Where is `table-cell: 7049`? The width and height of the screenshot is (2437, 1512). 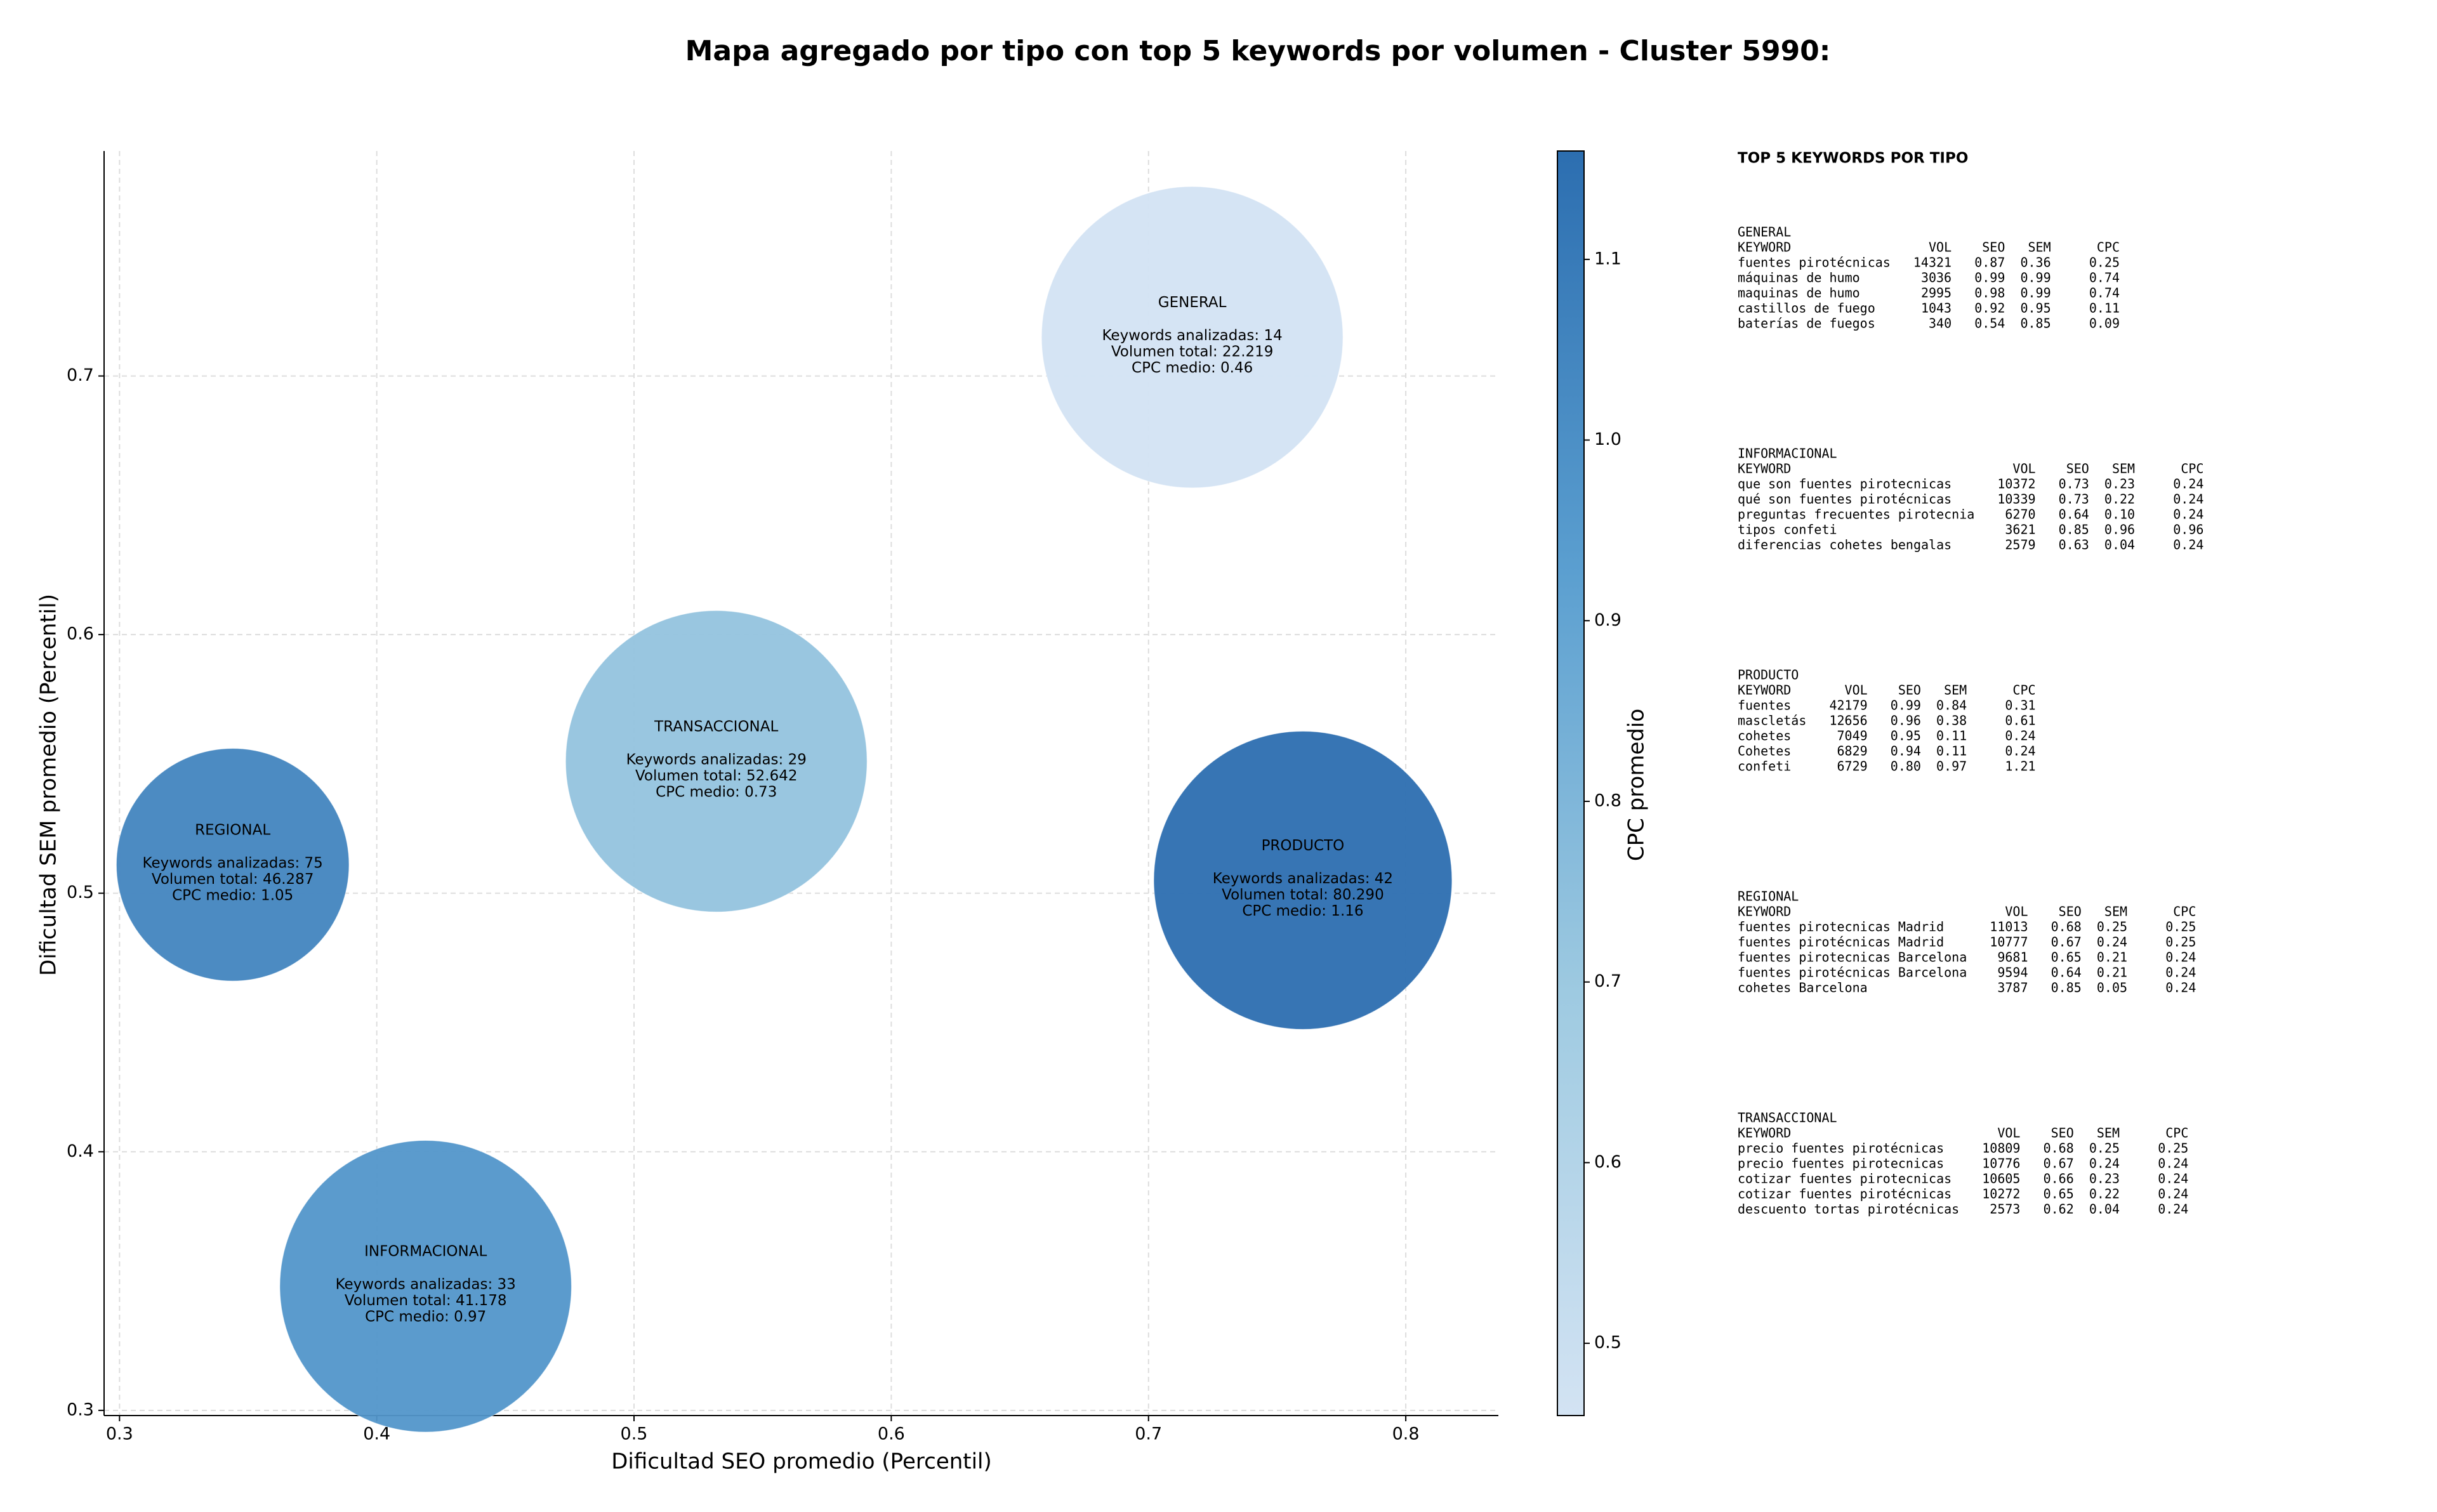
table-cell: 7049 is located at coordinates (1852, 736).